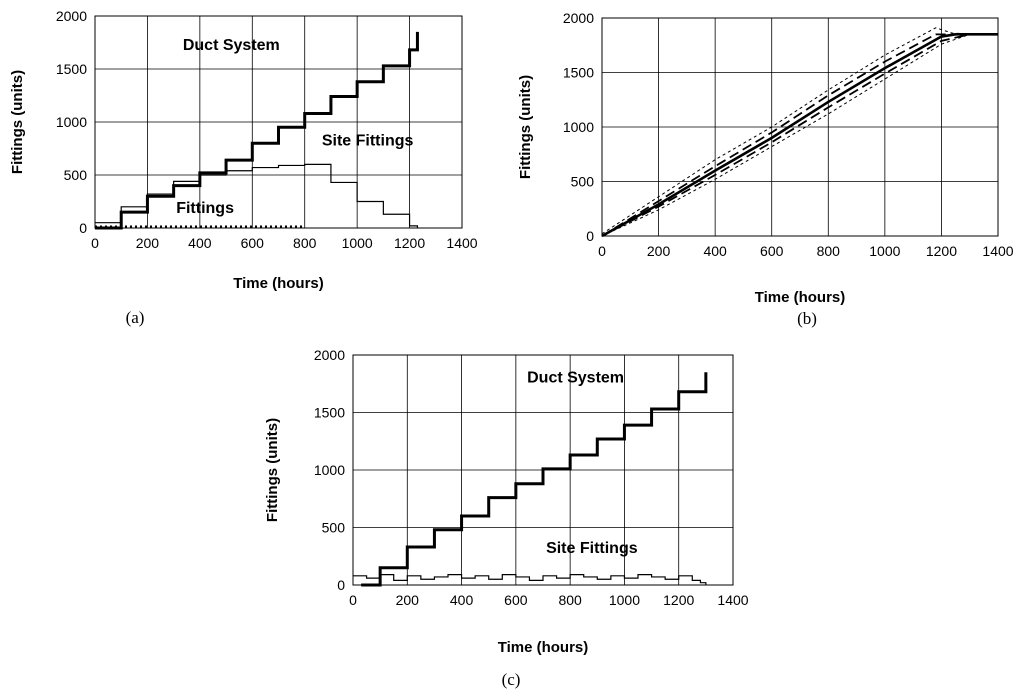  What do you see at coordinates (135, 317) in the screenshot?
I see `panel-caption: (a)` at bounding box center [135, 317].